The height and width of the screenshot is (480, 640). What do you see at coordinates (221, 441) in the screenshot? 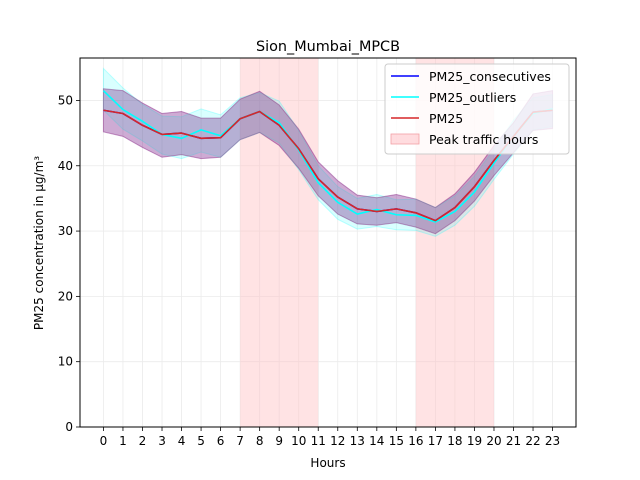
I see `x-tick-label: 6` at bounding box center [221, 441].